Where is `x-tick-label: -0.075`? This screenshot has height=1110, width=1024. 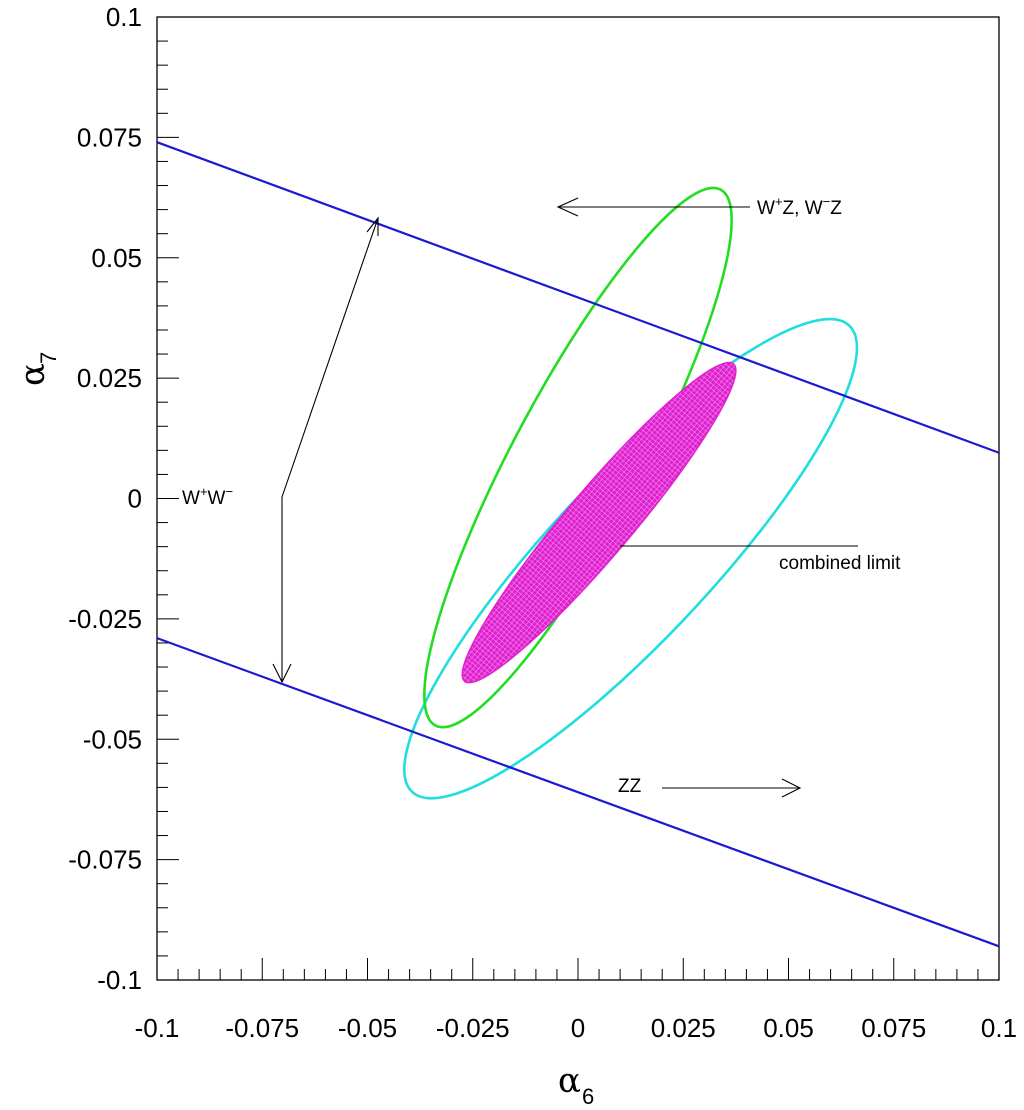 x-tick-label: -0.075 is located at coordinates (262, 1028).